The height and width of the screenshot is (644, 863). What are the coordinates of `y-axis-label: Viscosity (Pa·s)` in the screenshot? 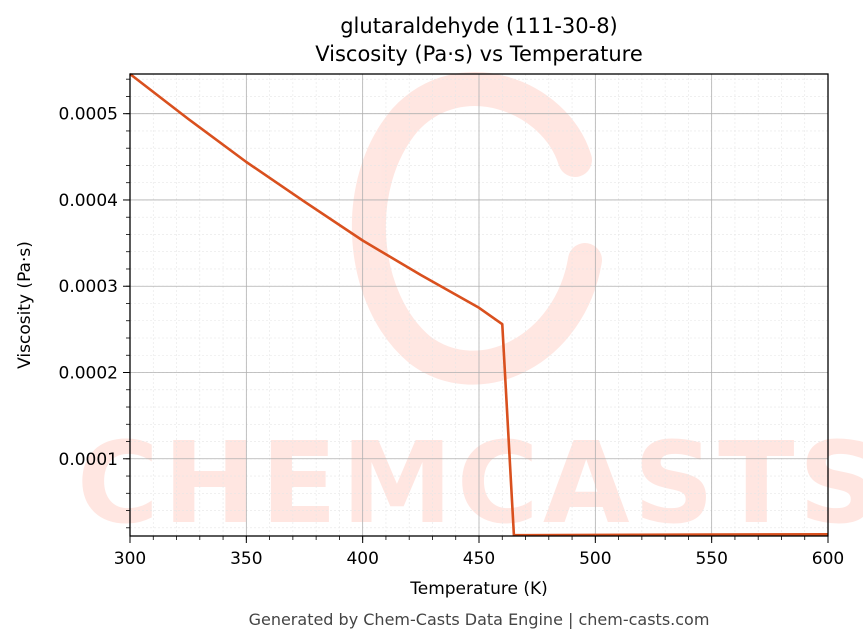 It's located at (25, 305).